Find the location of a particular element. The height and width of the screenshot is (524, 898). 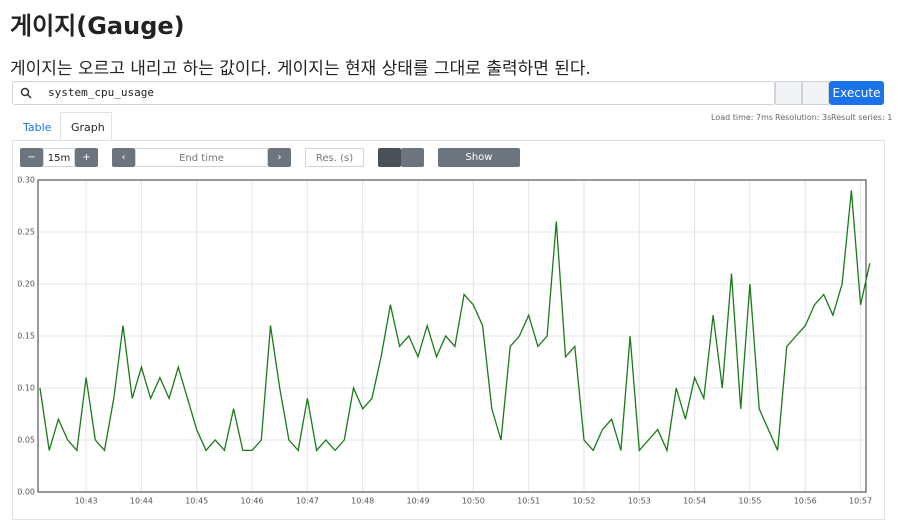

x-tick-label: 10:54 is located at coordinates (694, 501).